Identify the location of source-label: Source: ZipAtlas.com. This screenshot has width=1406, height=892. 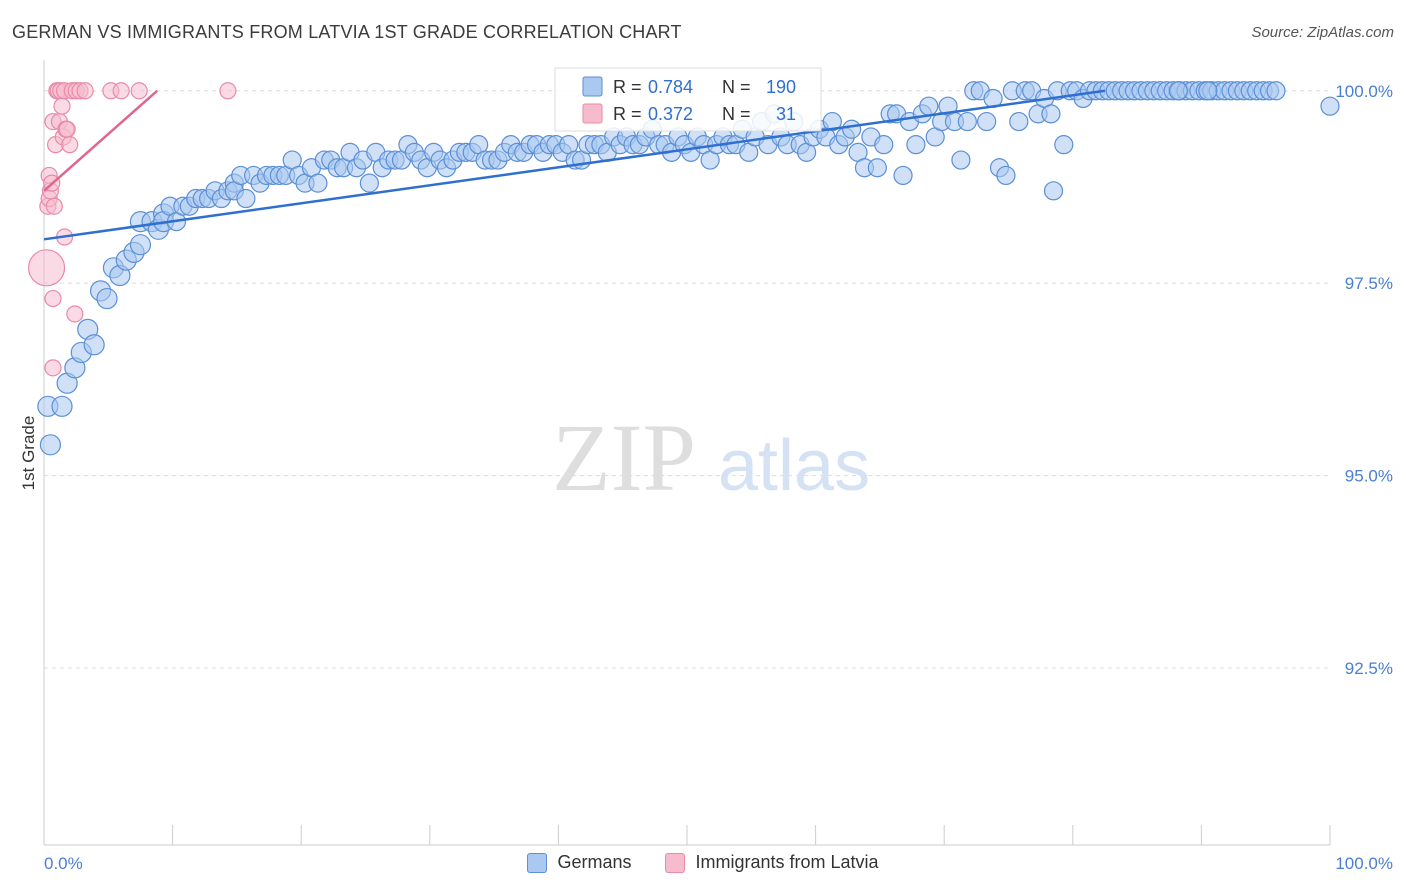
(1322, 32).